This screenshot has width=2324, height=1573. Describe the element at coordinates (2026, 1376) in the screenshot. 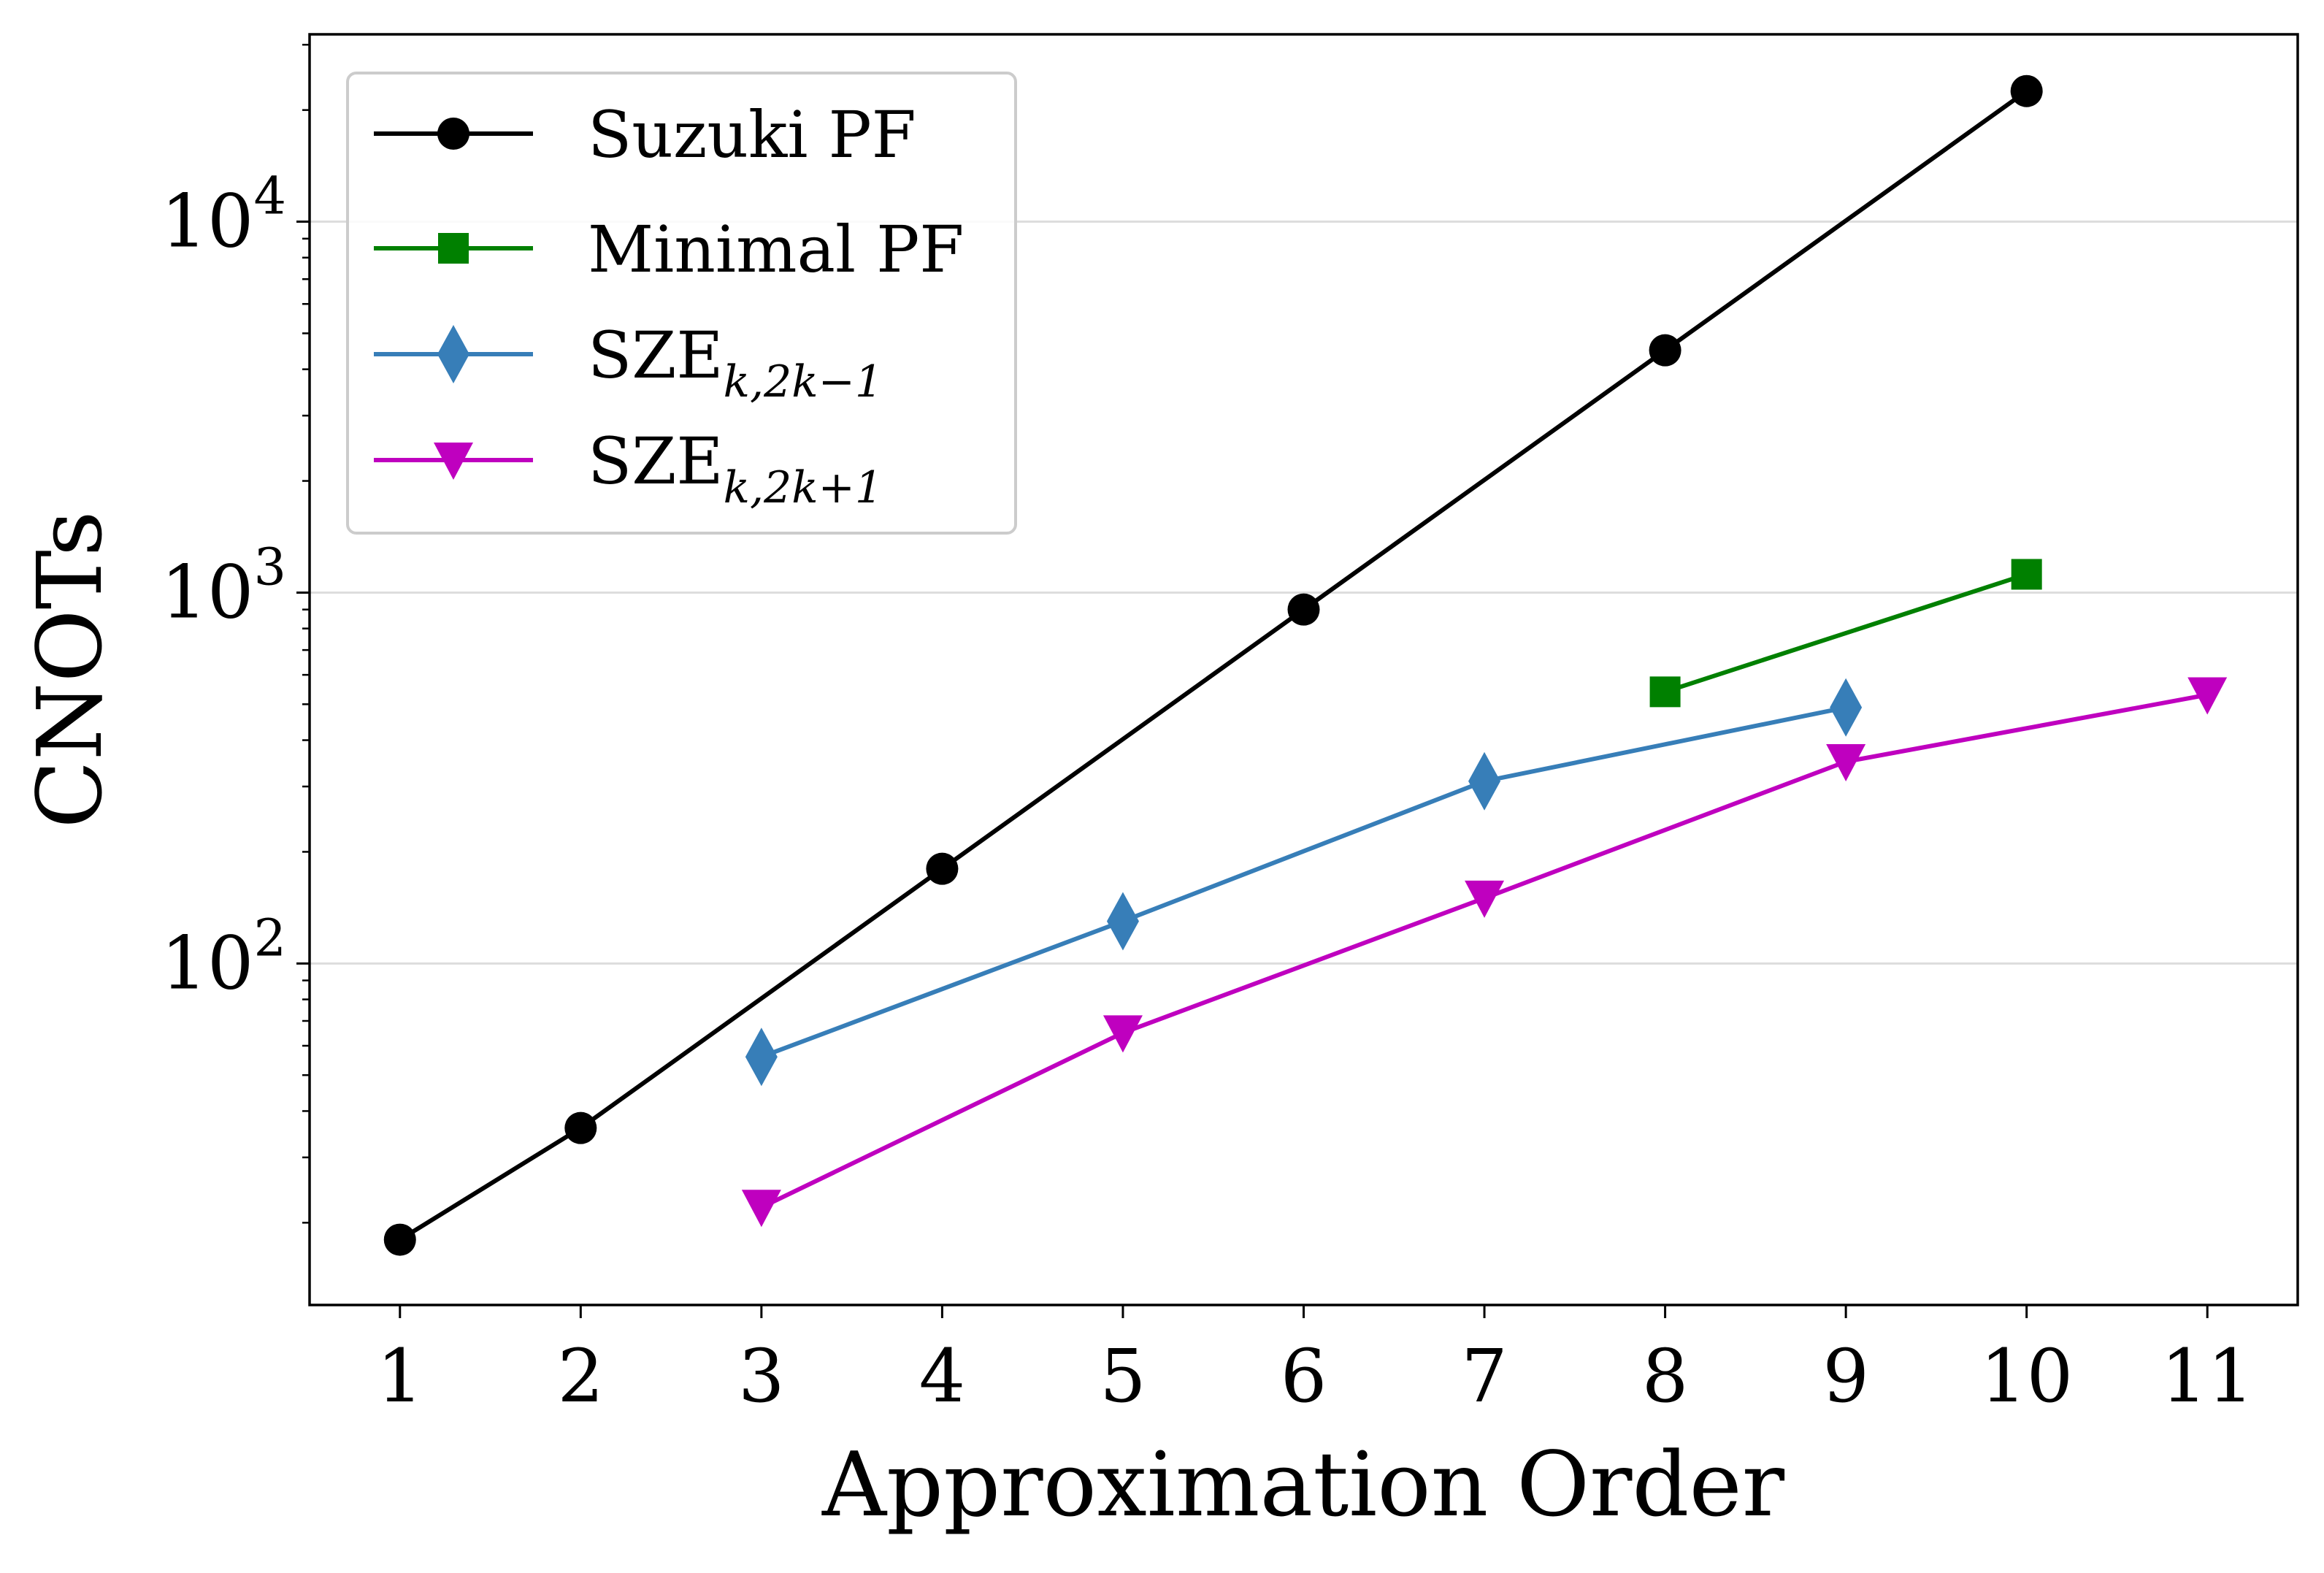

I see `x-tick-label: 10` at that location.